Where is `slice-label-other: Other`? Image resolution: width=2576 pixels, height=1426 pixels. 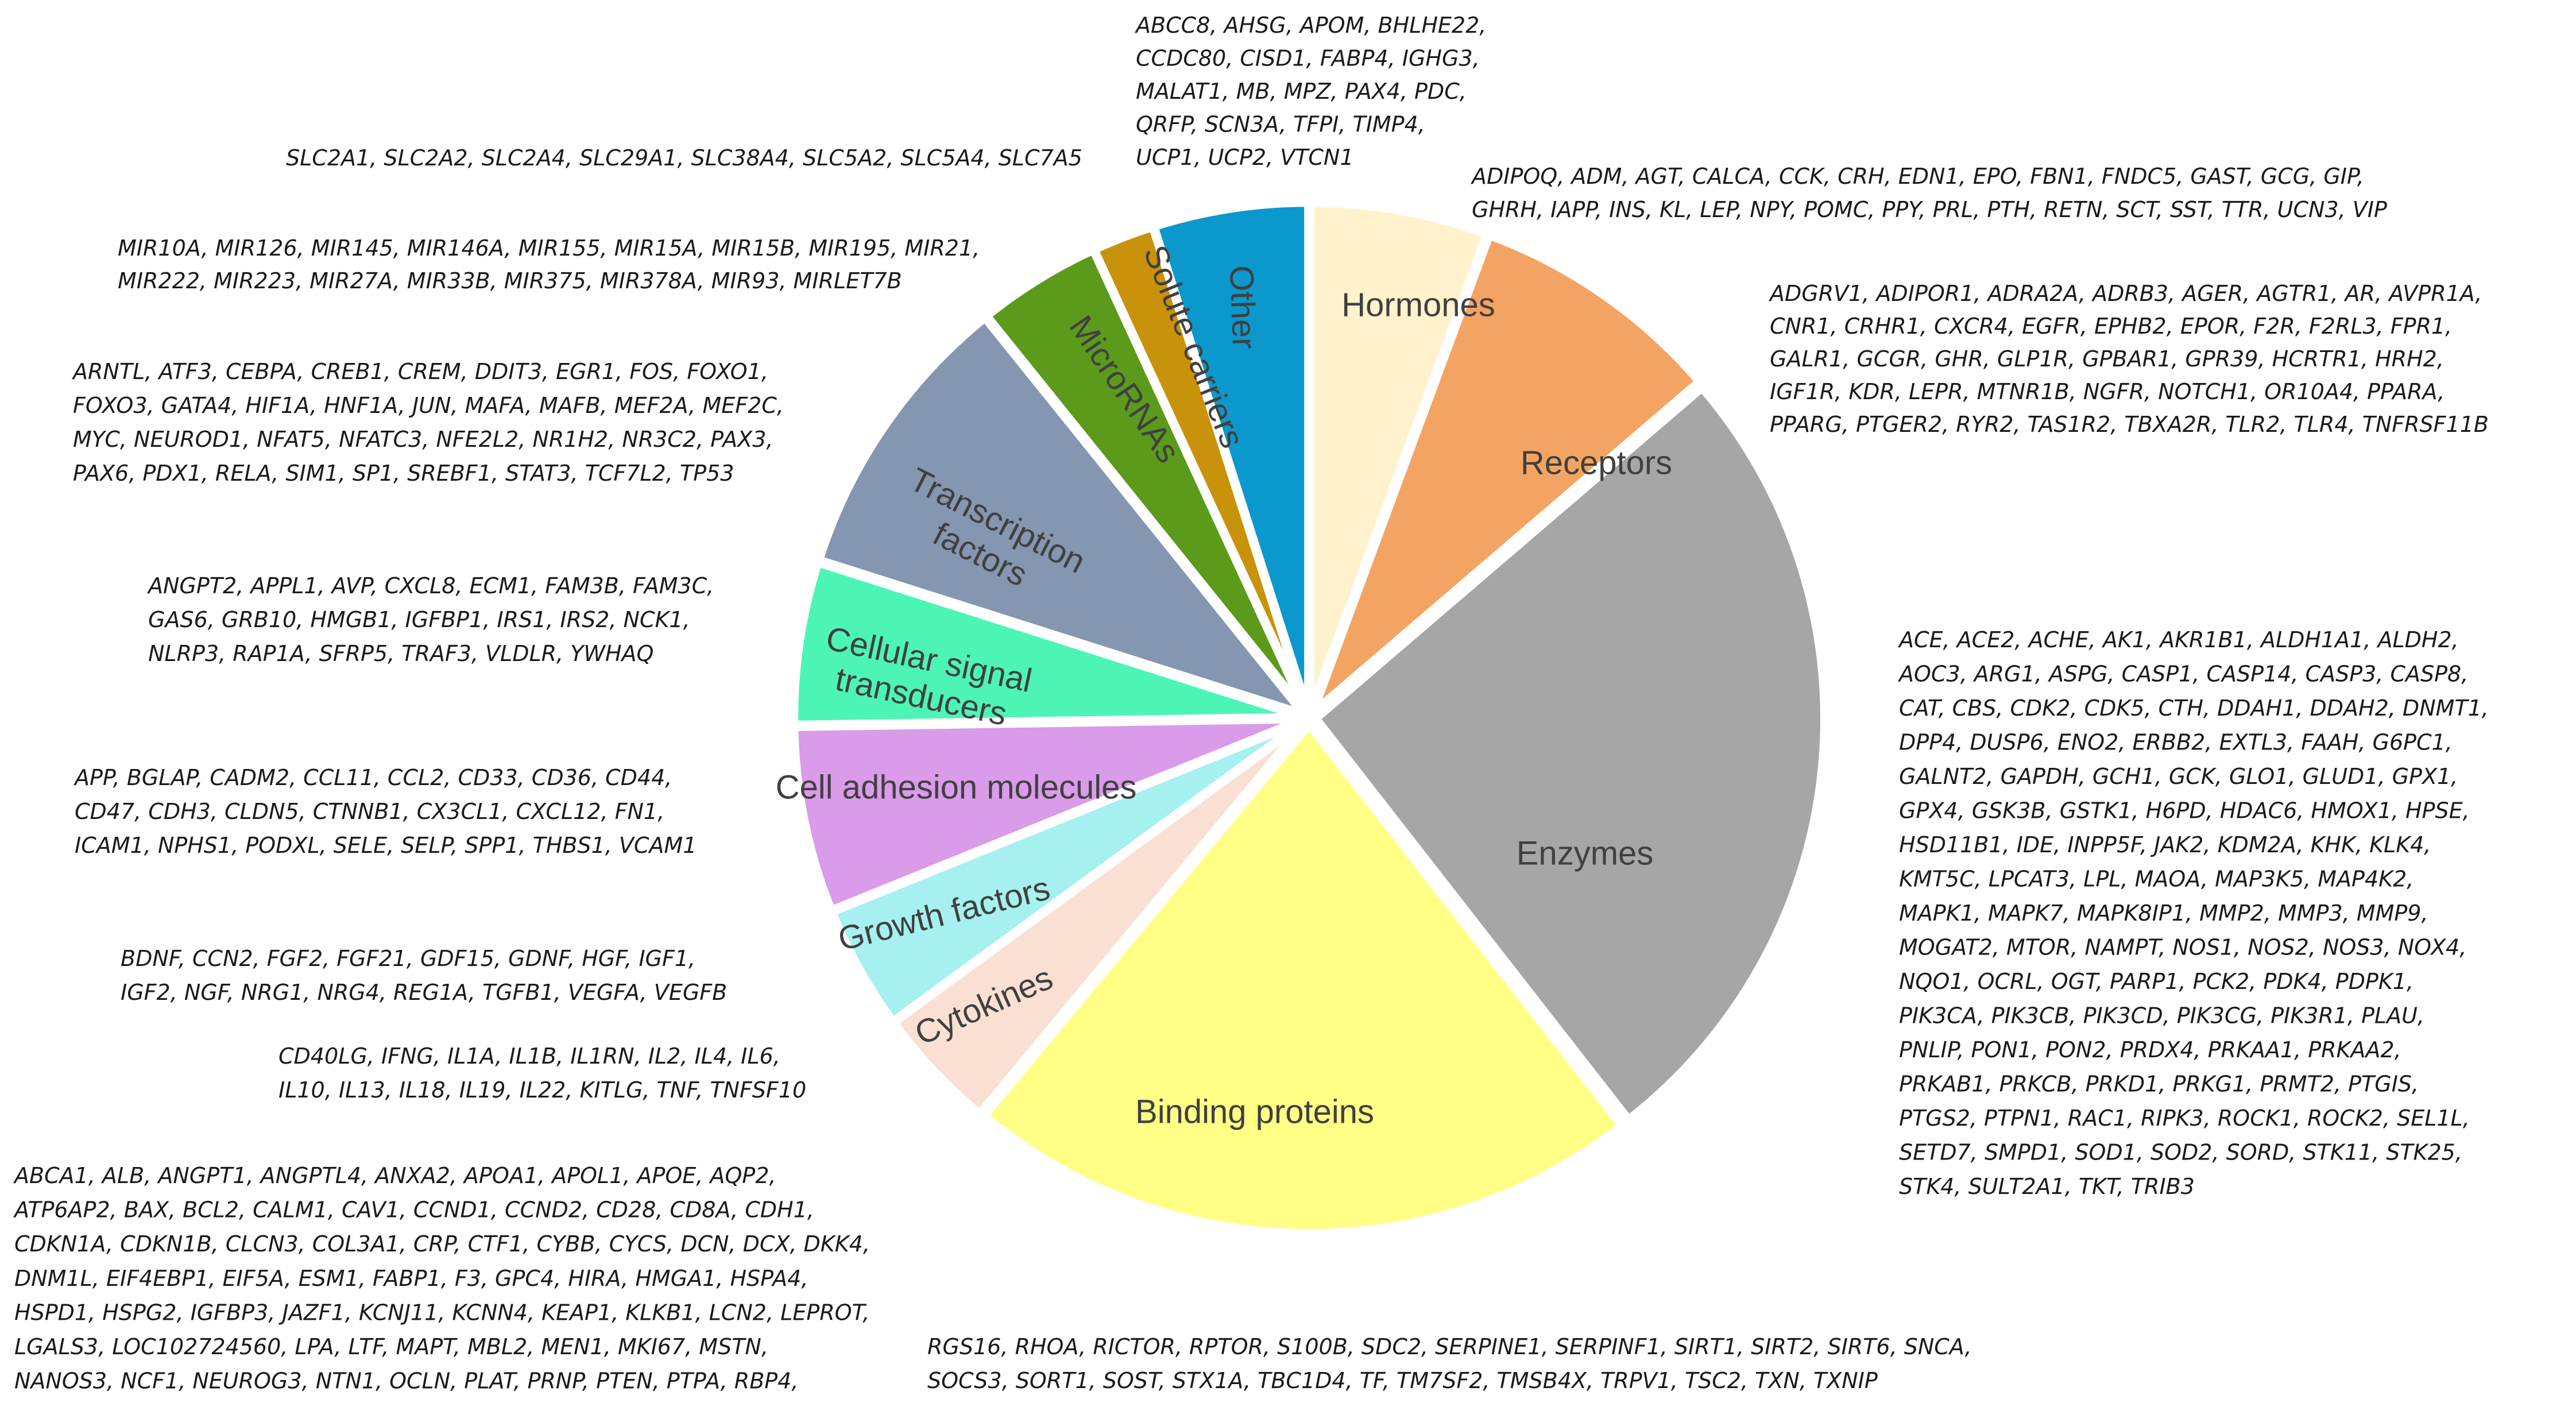
slice-label-other: Other is located at coordinates (1243, 307).